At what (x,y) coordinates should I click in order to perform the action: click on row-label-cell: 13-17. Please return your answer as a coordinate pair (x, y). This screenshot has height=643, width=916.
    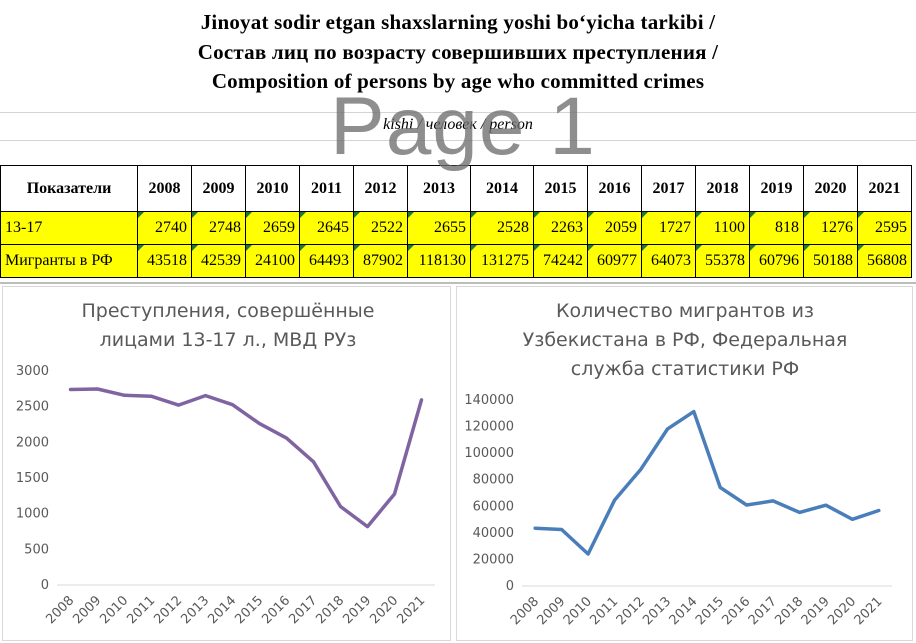
    Looking at the image, I should click on (69, 228).